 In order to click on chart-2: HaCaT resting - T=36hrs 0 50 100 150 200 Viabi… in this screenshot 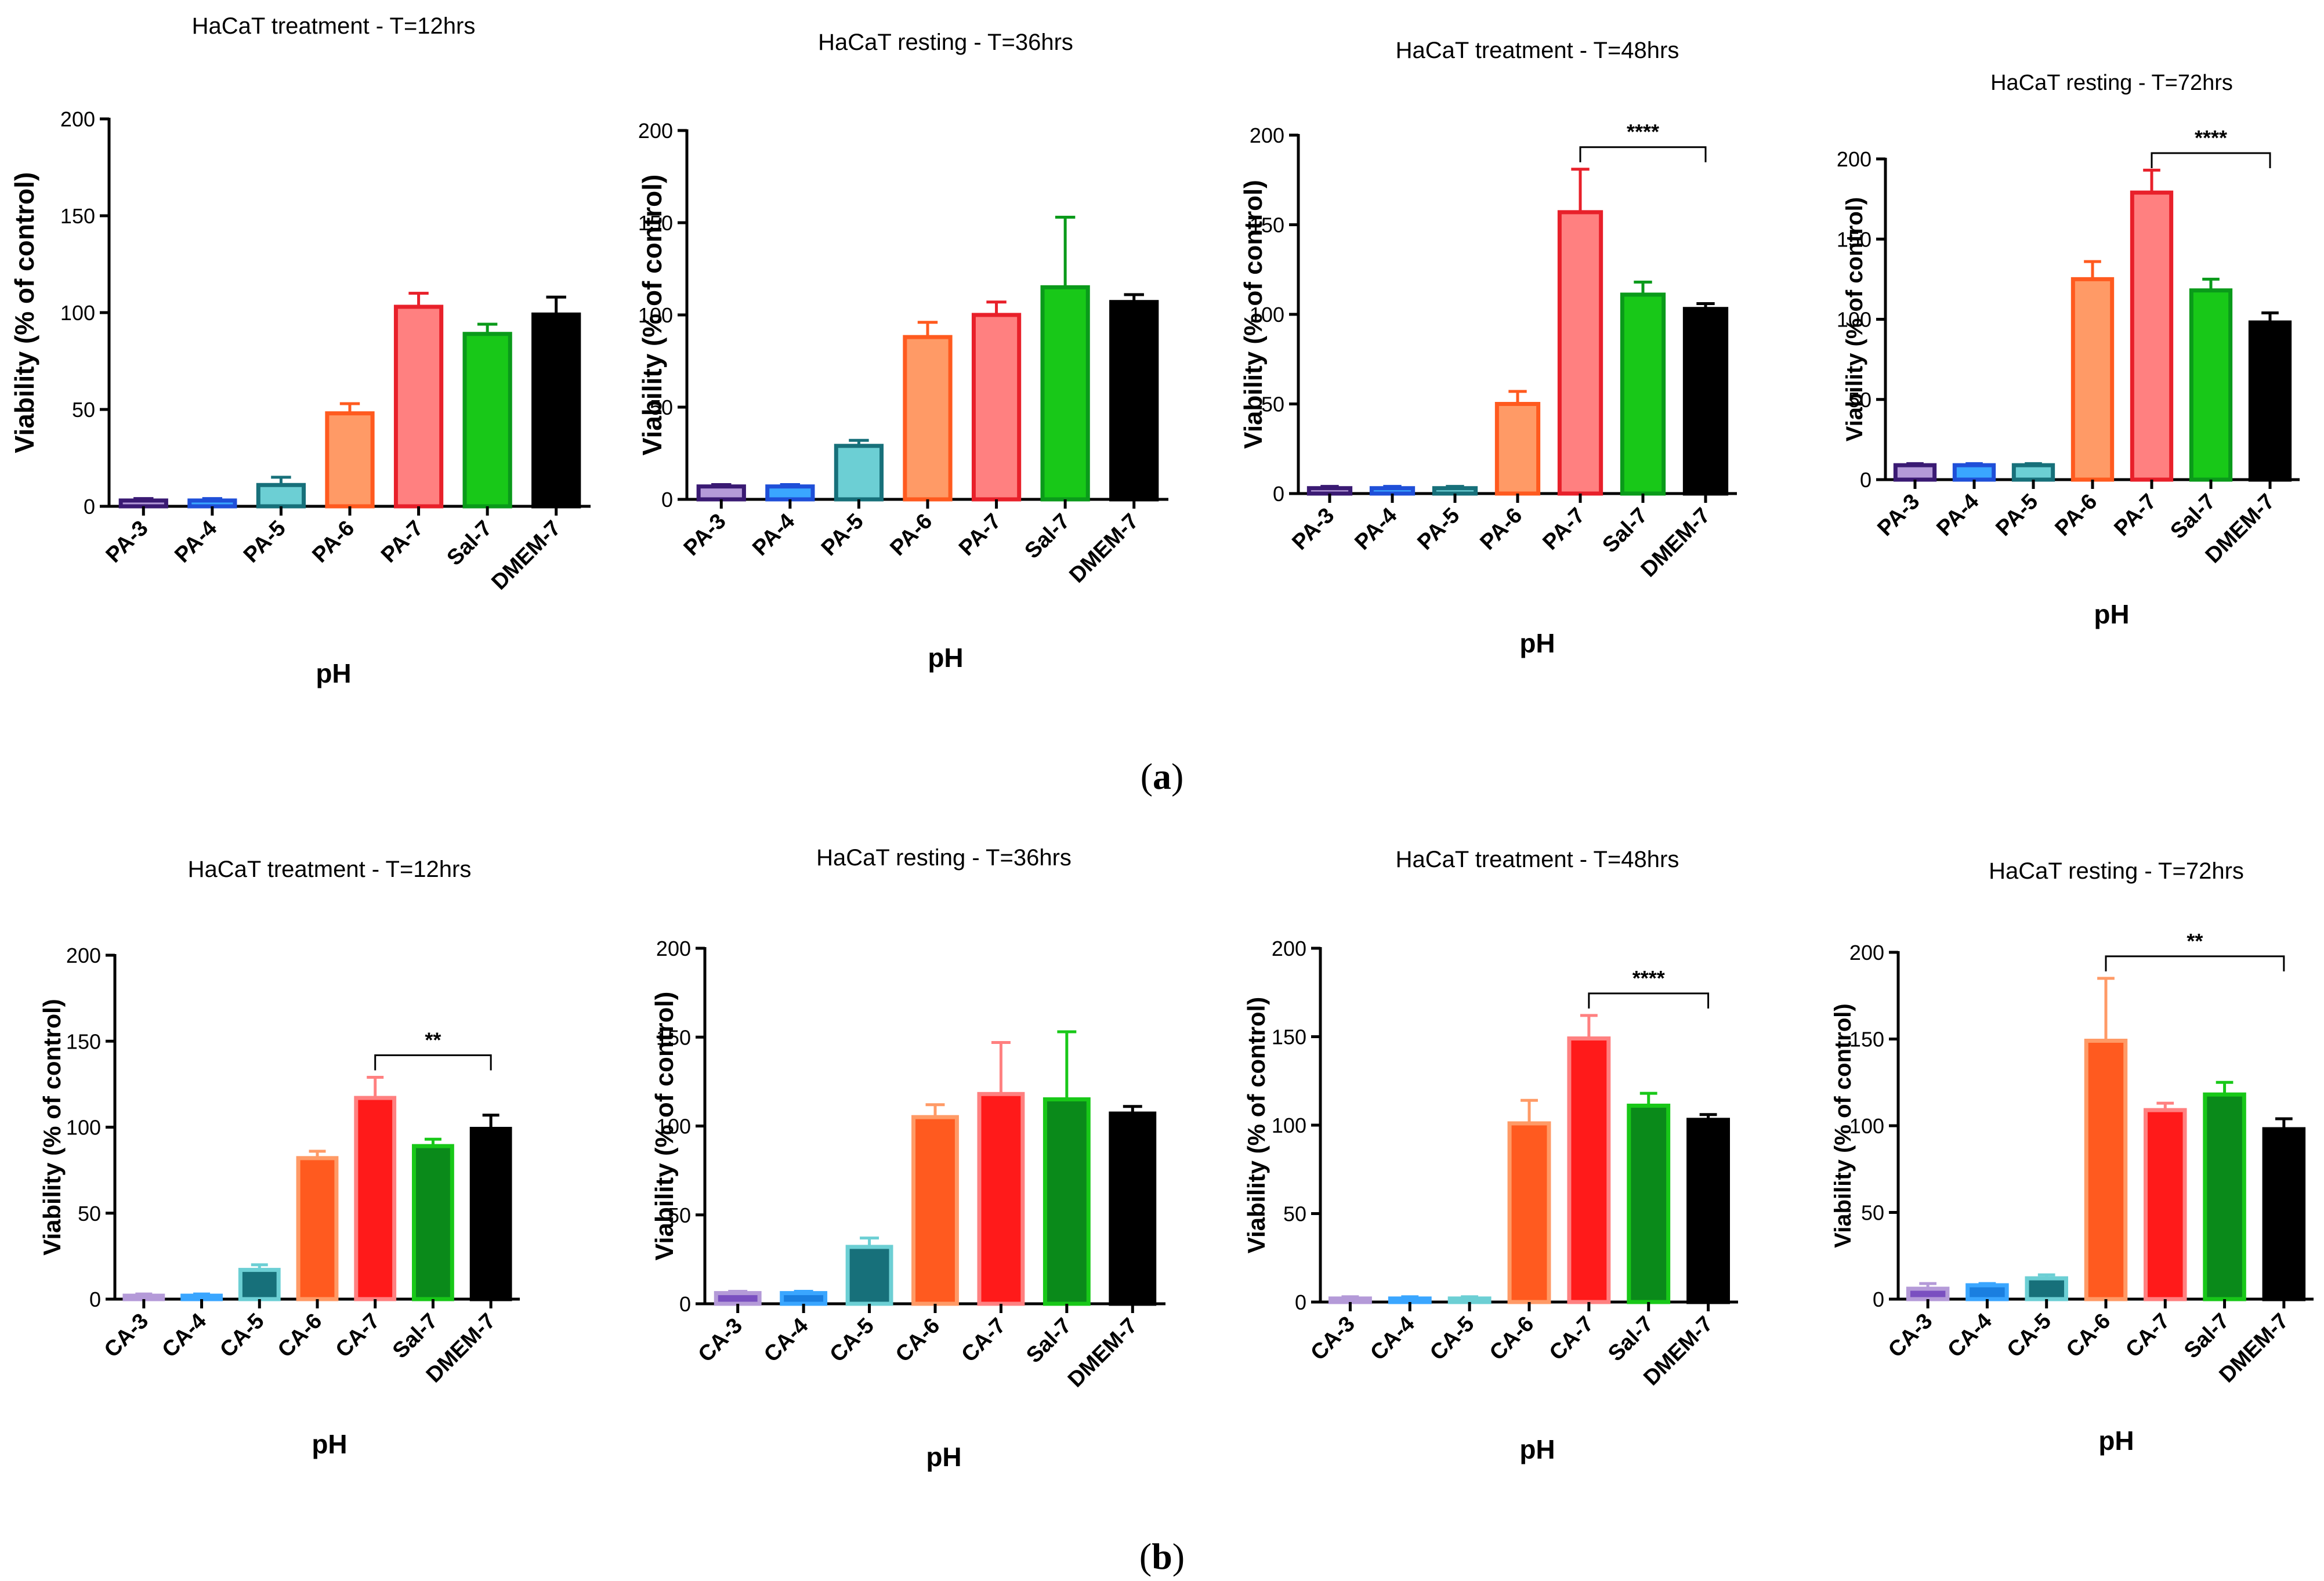, I will do `click(902, 351)`.